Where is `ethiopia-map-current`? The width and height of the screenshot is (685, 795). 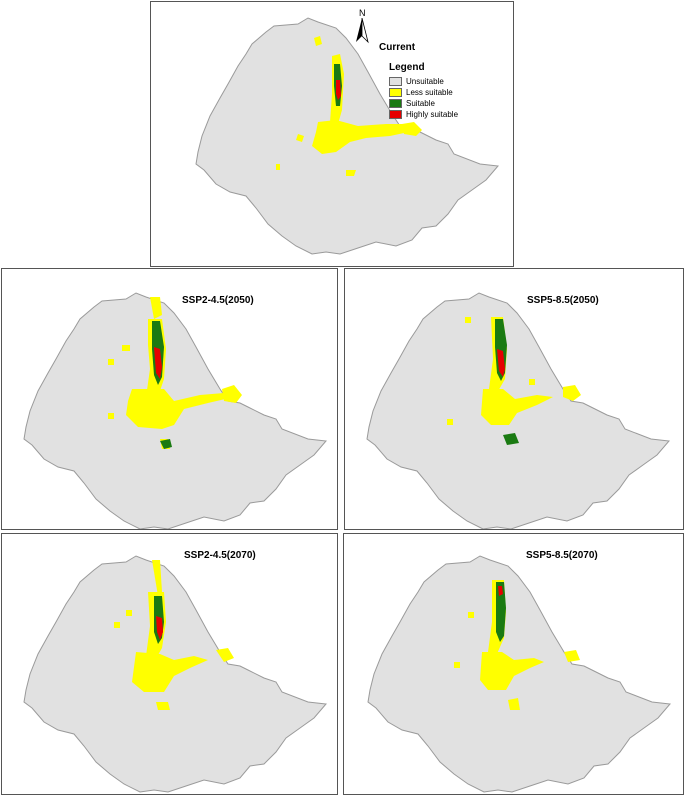 ethiopia-map-current is located at coordinates (347, 136).